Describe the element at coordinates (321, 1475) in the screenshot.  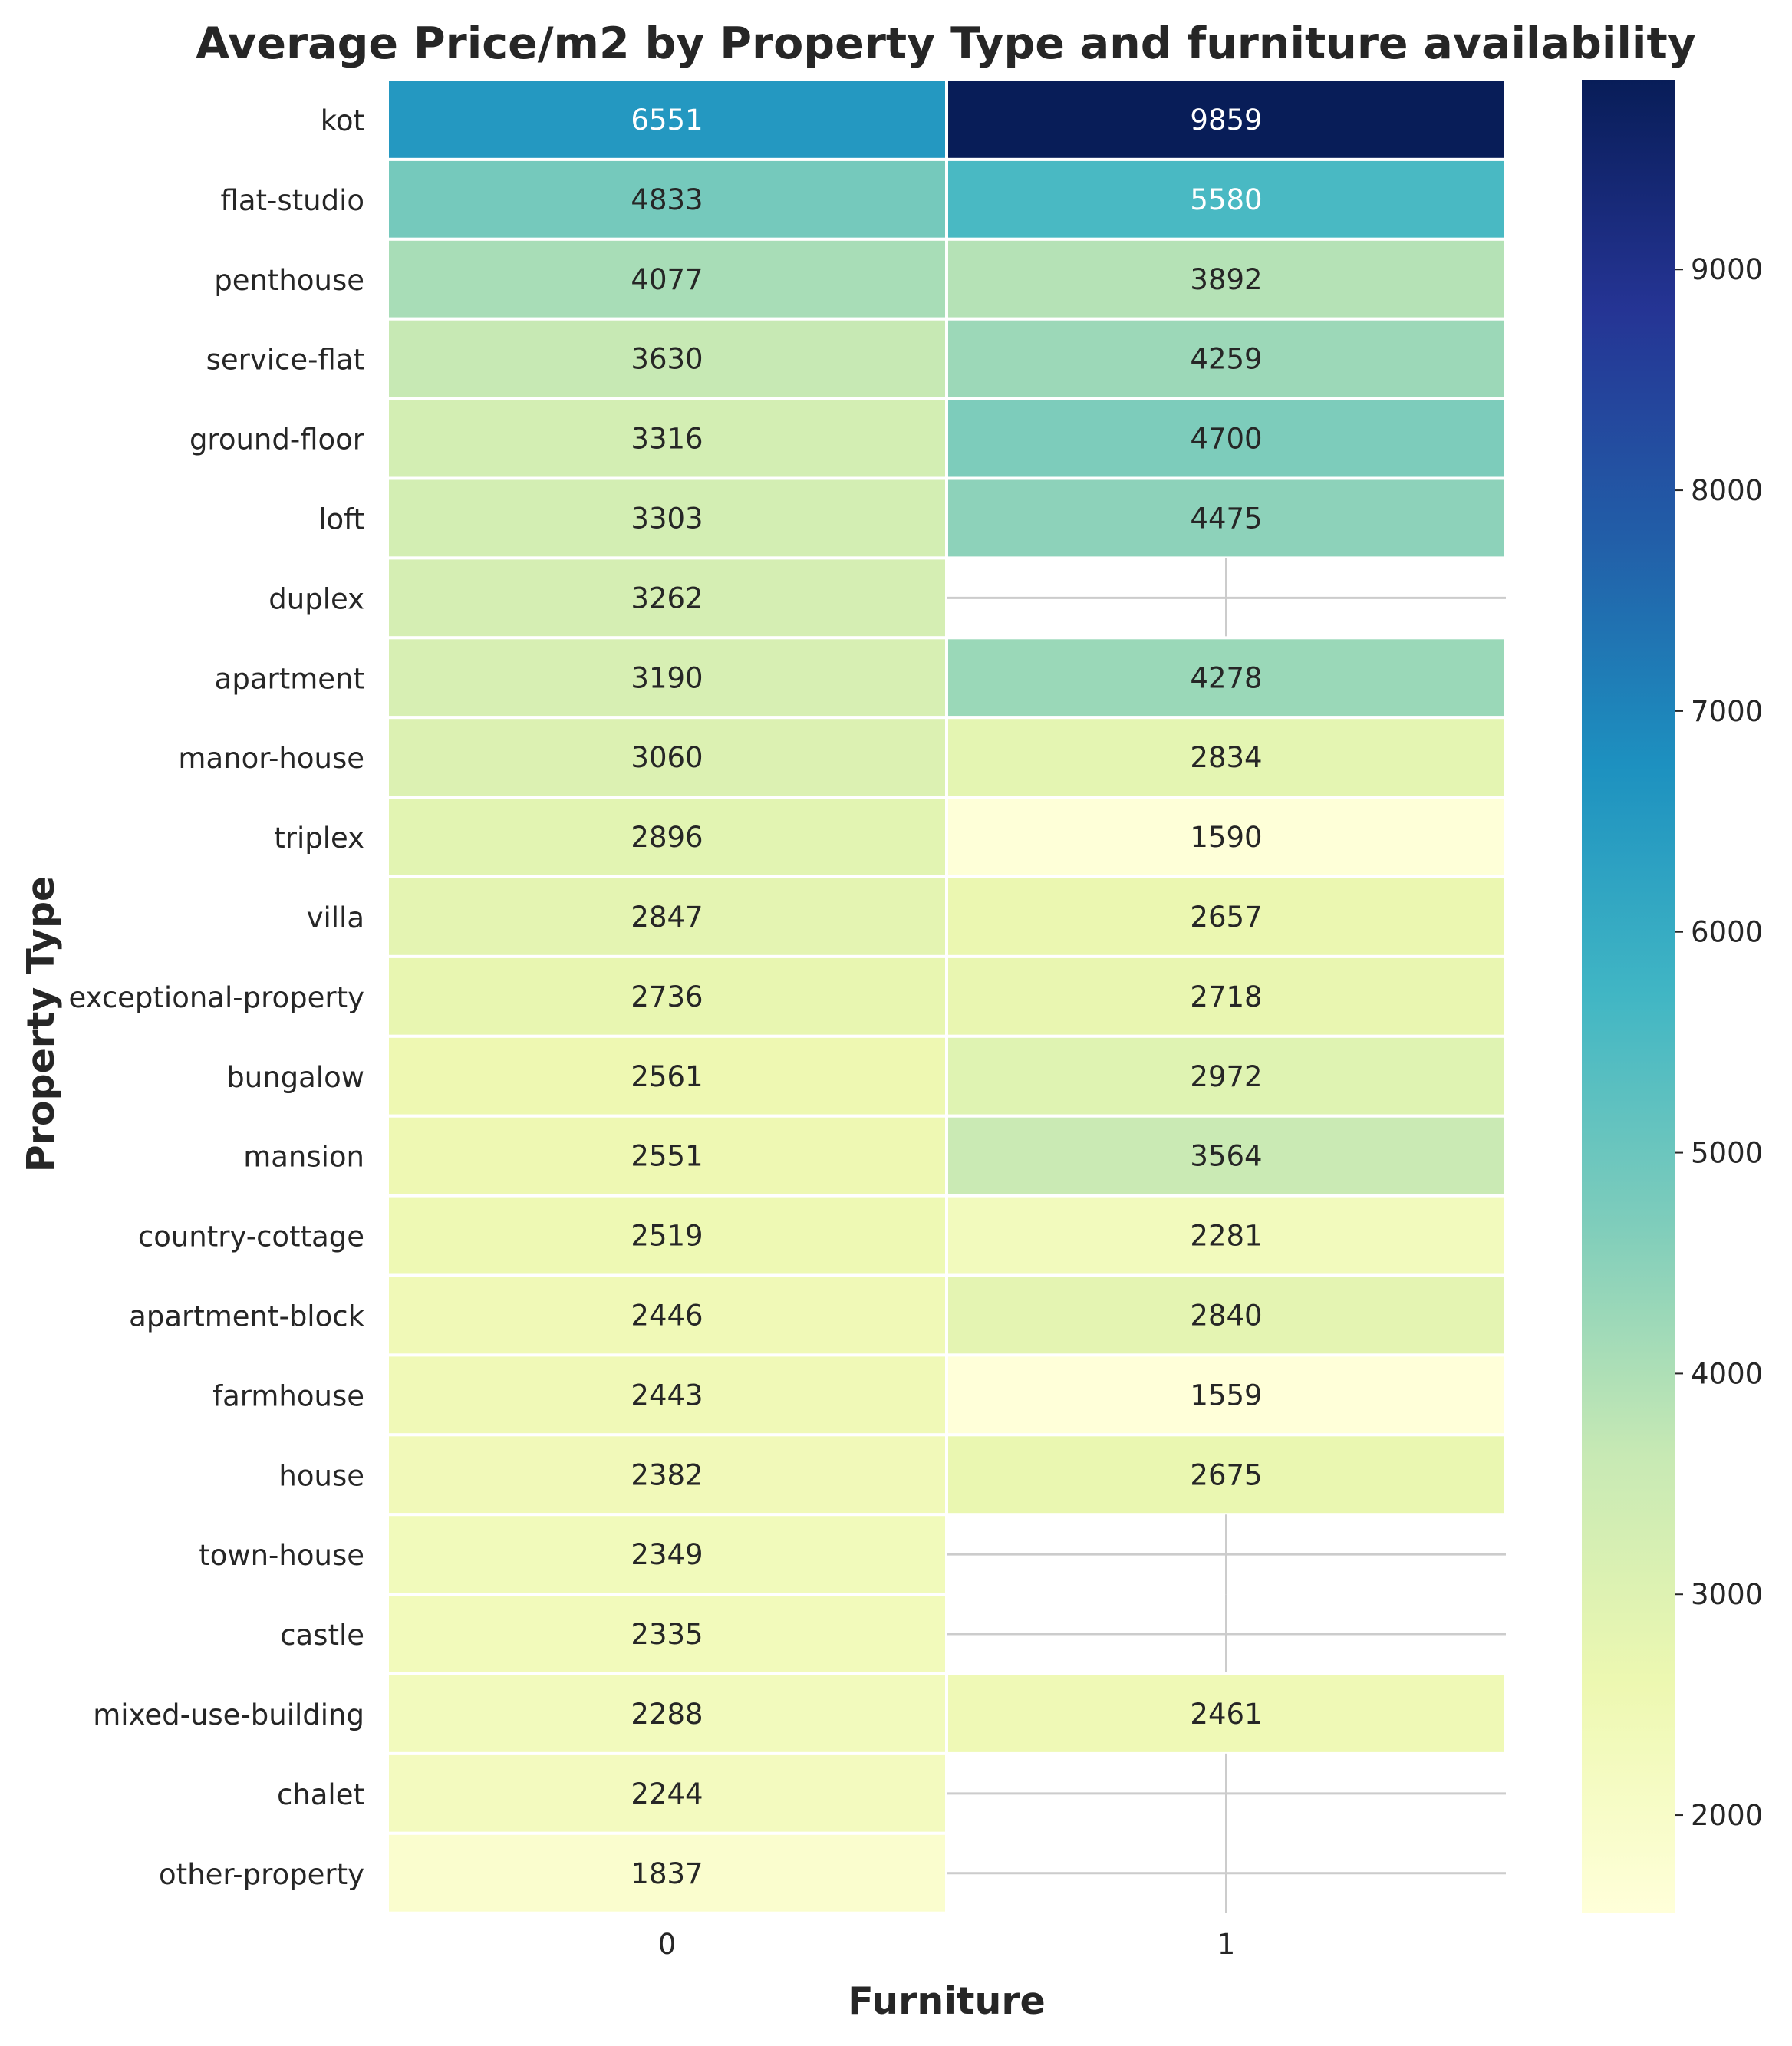
I see `y-tick-label: house` at that location.